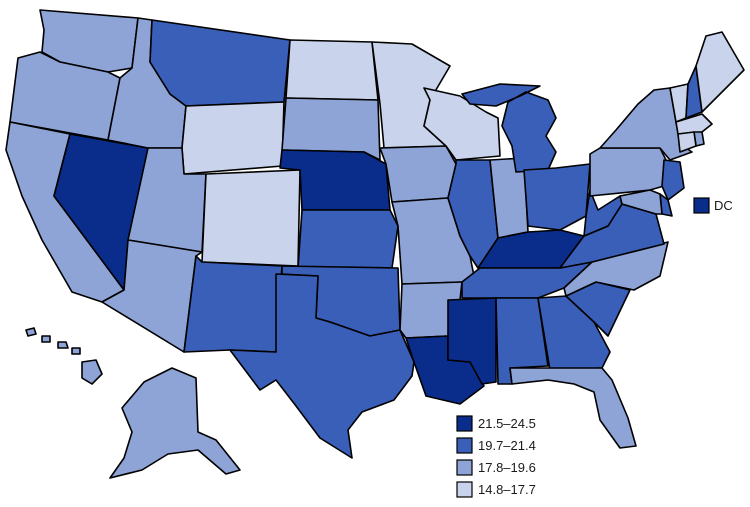 This screenshot has height=507, width=750. What do you see at coordinates (348, 239) in the screenshot?
I see `state-ks` at bounding box center [348, 239].